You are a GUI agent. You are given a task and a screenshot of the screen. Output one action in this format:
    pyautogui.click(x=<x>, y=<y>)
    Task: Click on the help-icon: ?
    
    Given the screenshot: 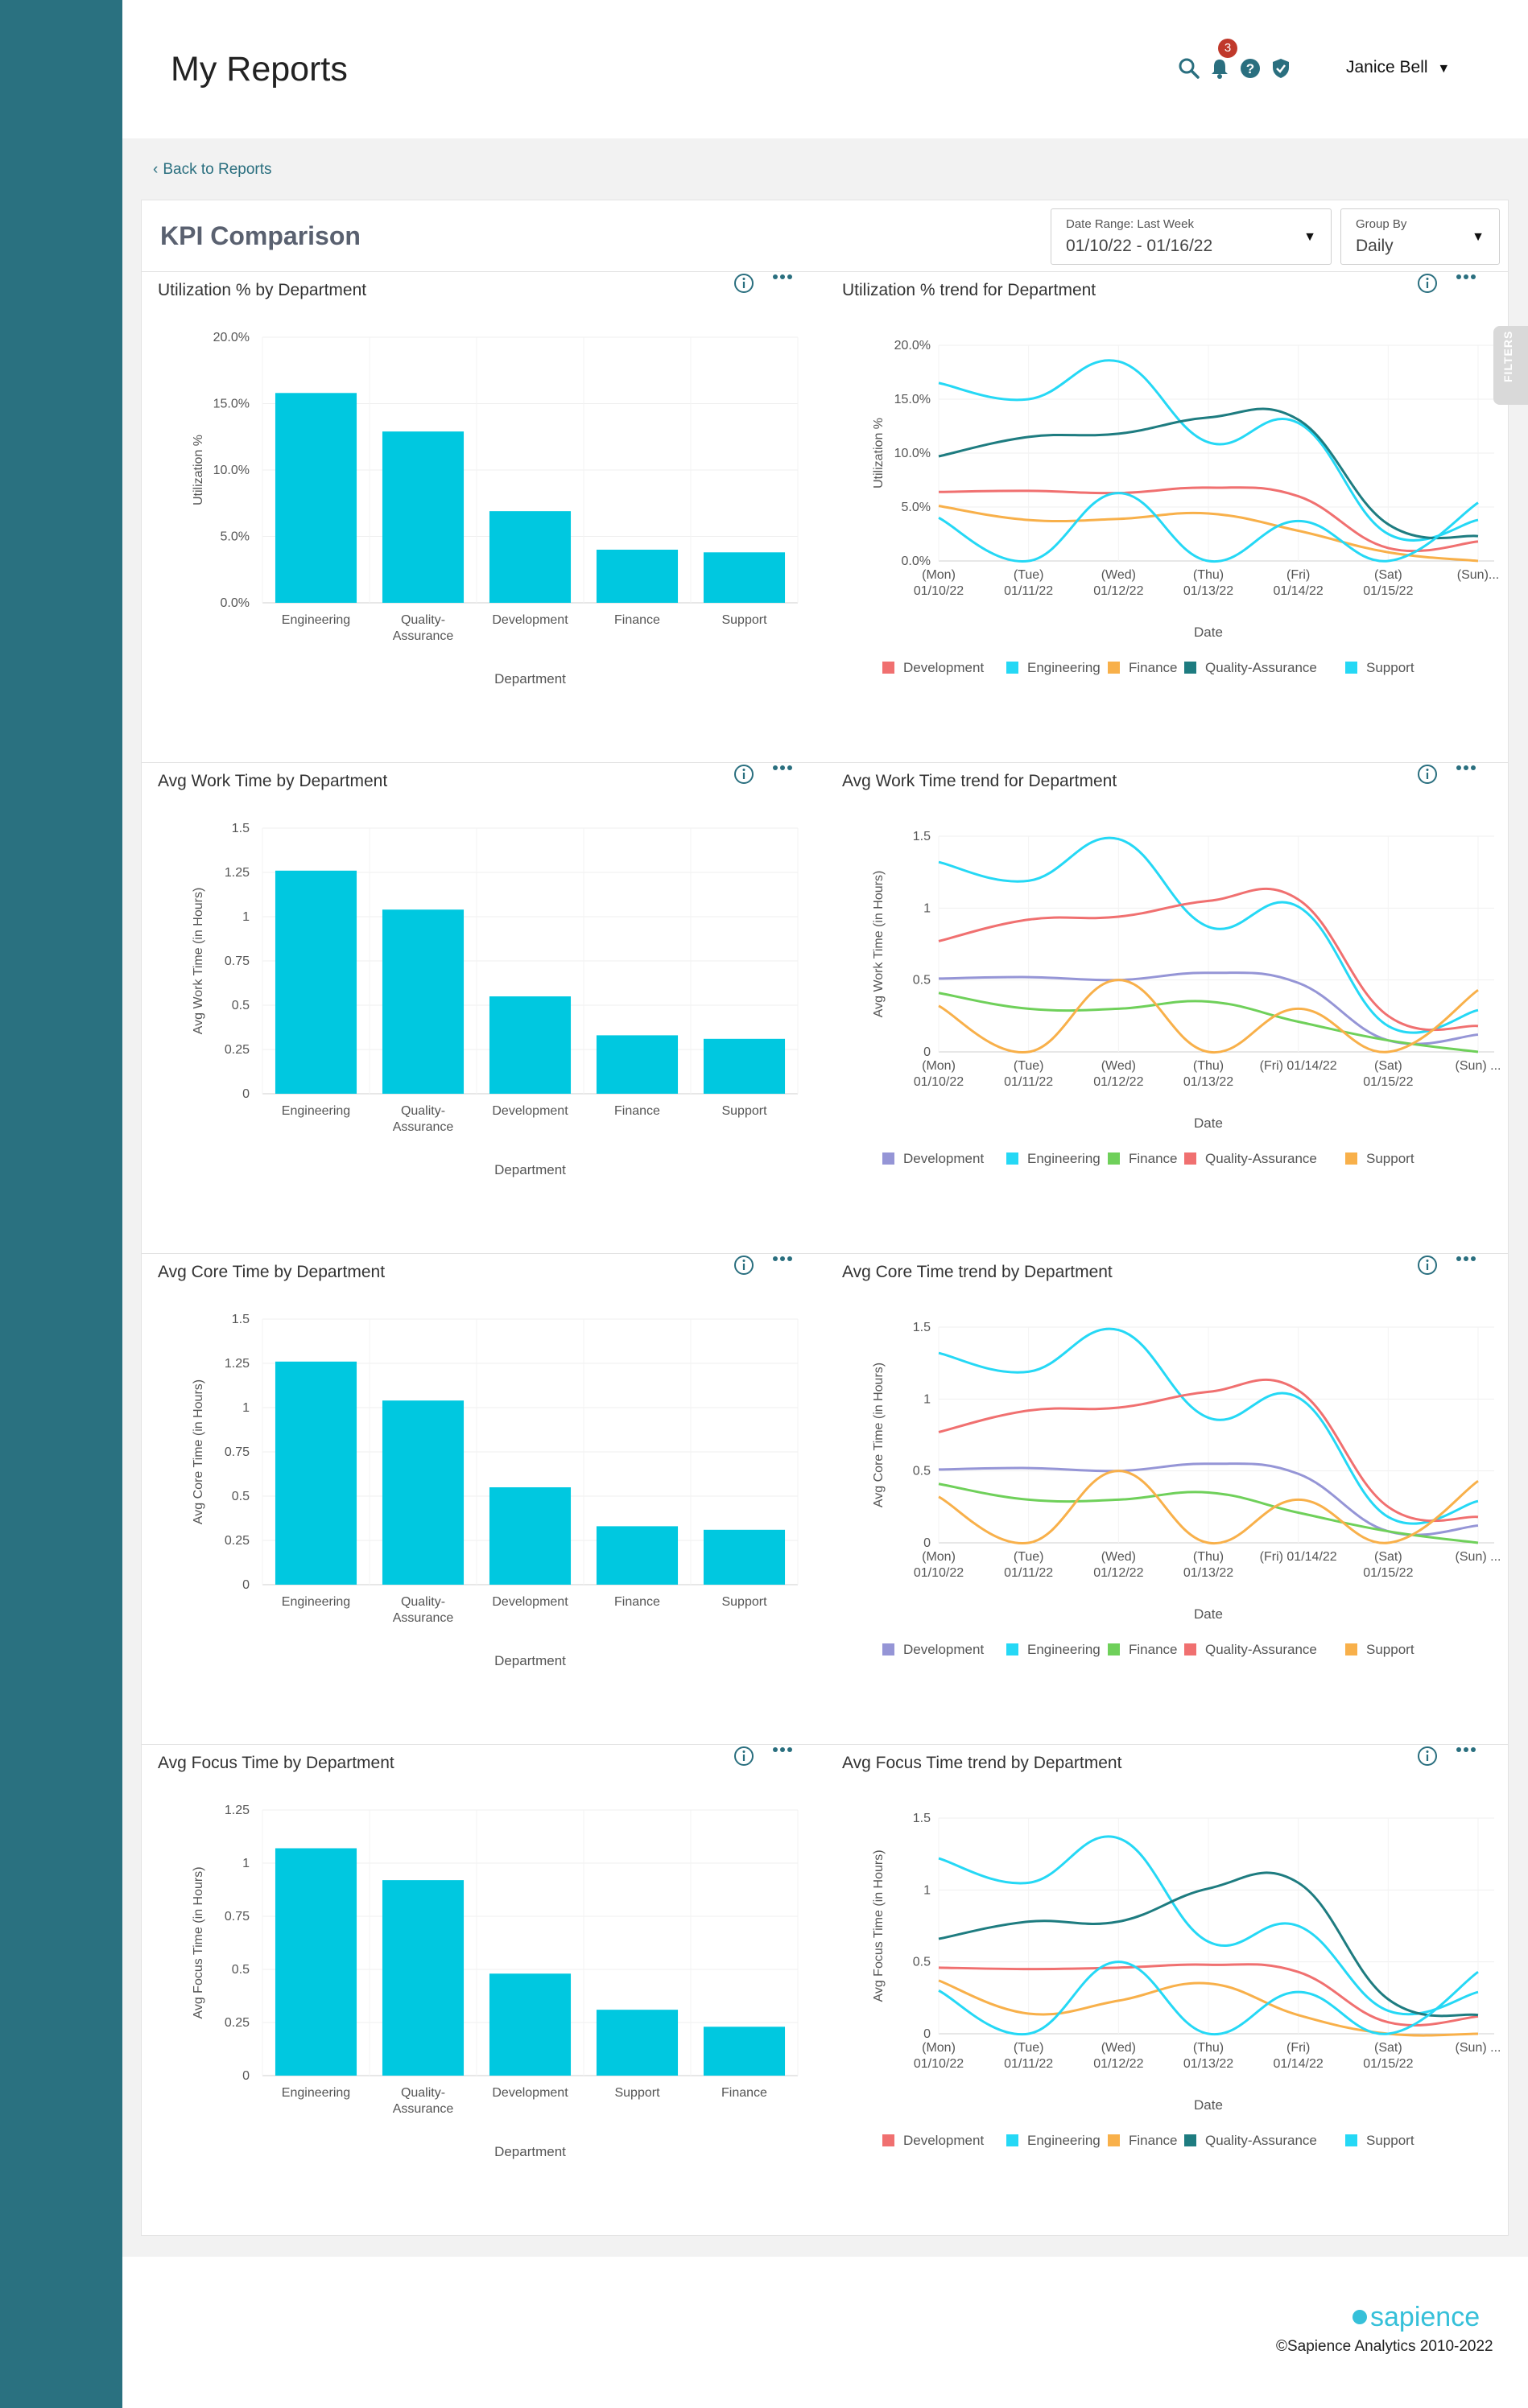 What is the action you would take?
    pyautogui.click(x=1250, y=68)
    